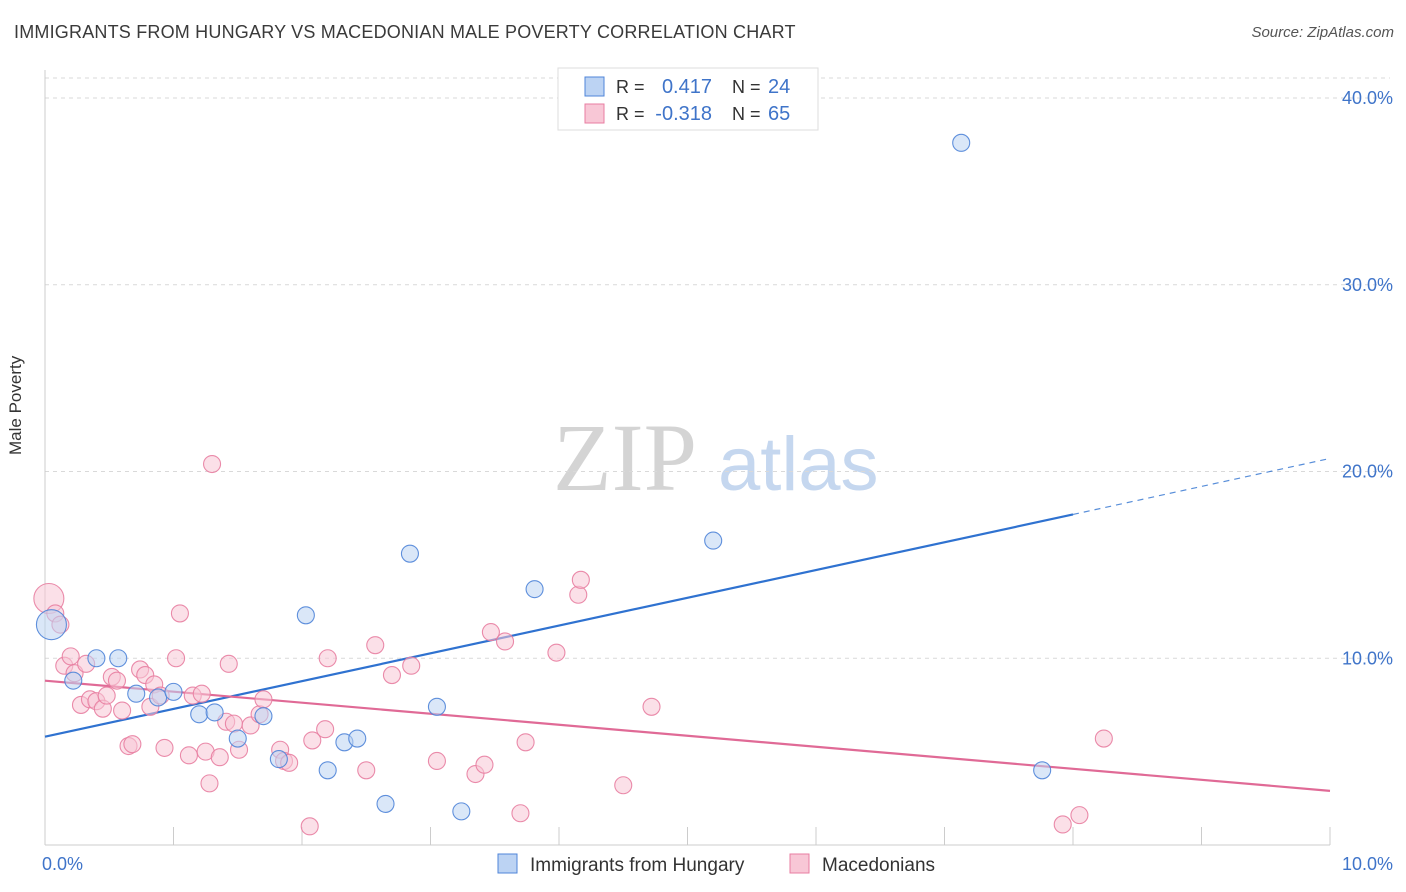 Image resolution: width=1406 pixels, height=892 pixels. What do you see at coordinates (594, 86) in the screenshot?
I see `blue-legend-swatch` at bounding box center [594, 86].